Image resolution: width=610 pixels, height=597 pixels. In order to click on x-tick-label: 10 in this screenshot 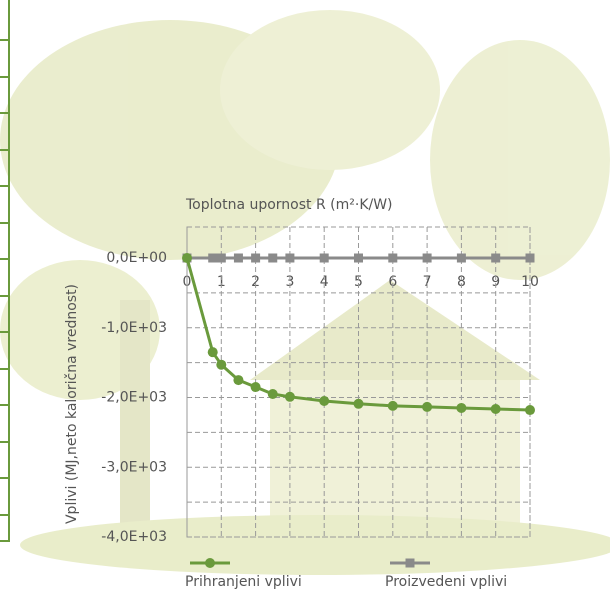, I will do `click(530, 282)`.